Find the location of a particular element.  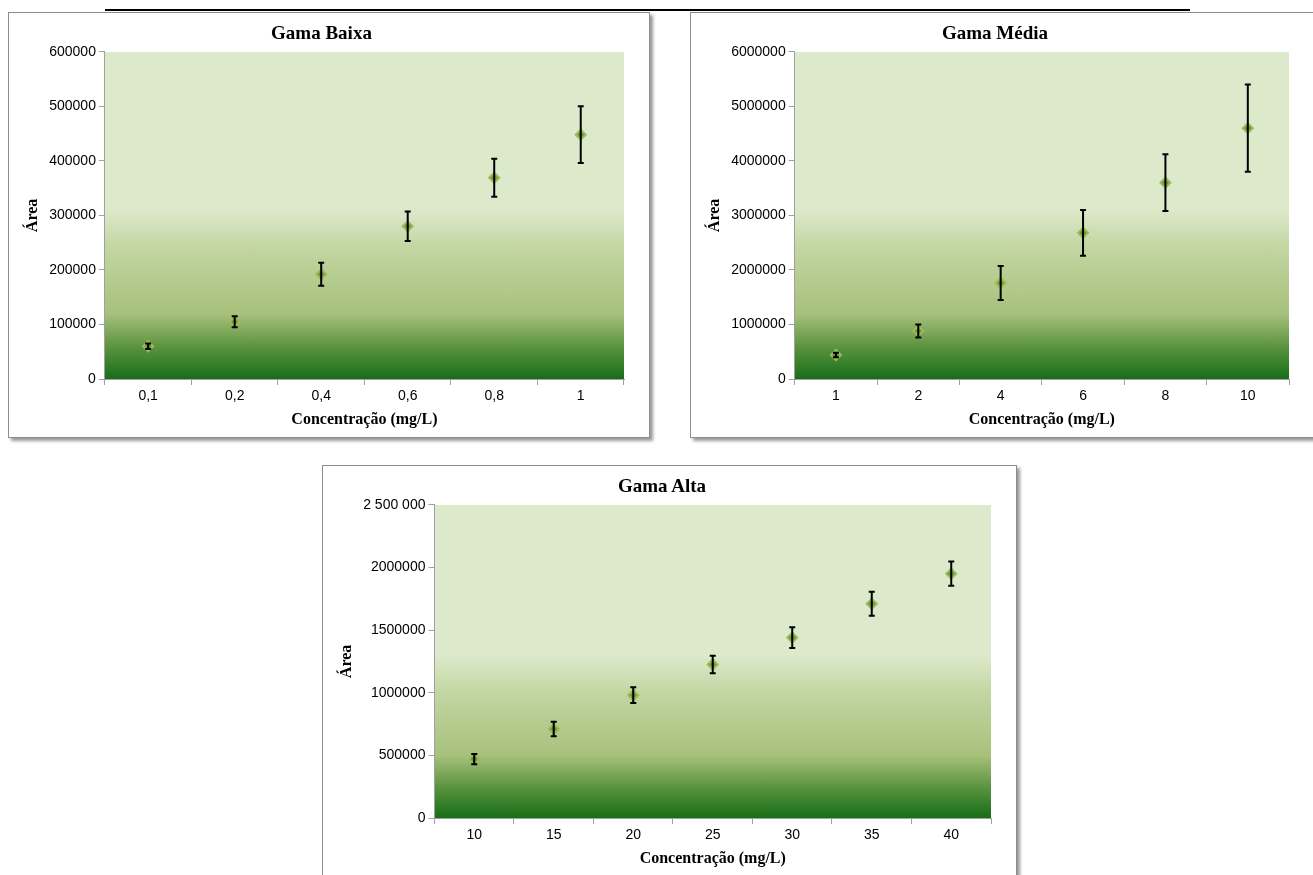

x-tick-label: 0,2 is located at coordinates (234, 395).